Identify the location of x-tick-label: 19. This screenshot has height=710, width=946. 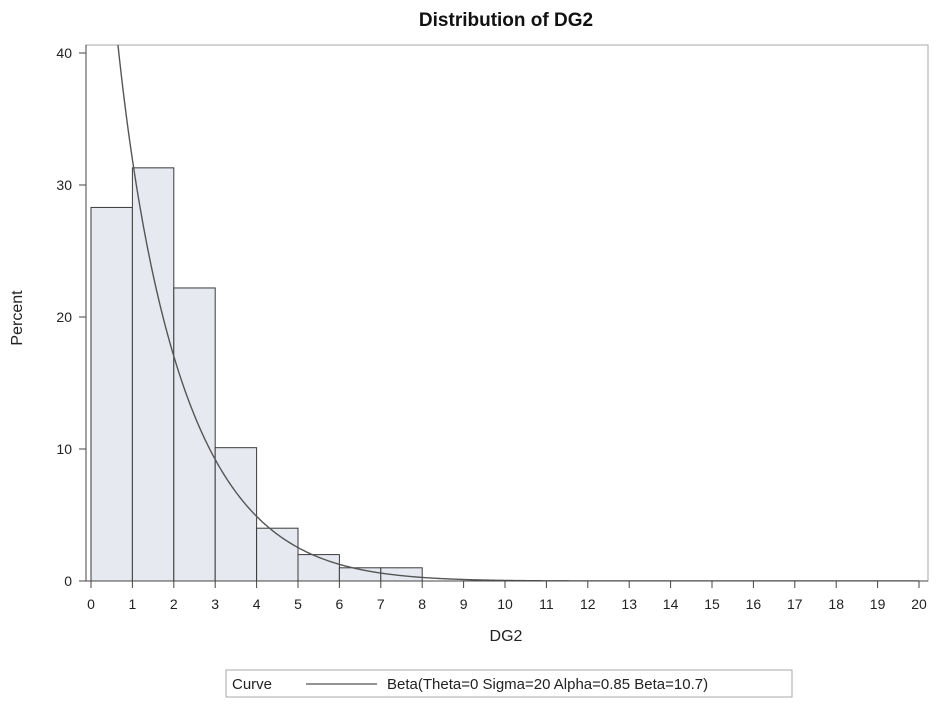
(878, 604).